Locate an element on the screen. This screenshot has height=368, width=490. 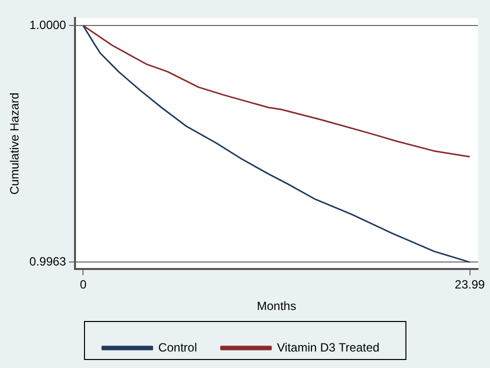
x-tick-label: 0 is located at coordinates (83, 285).